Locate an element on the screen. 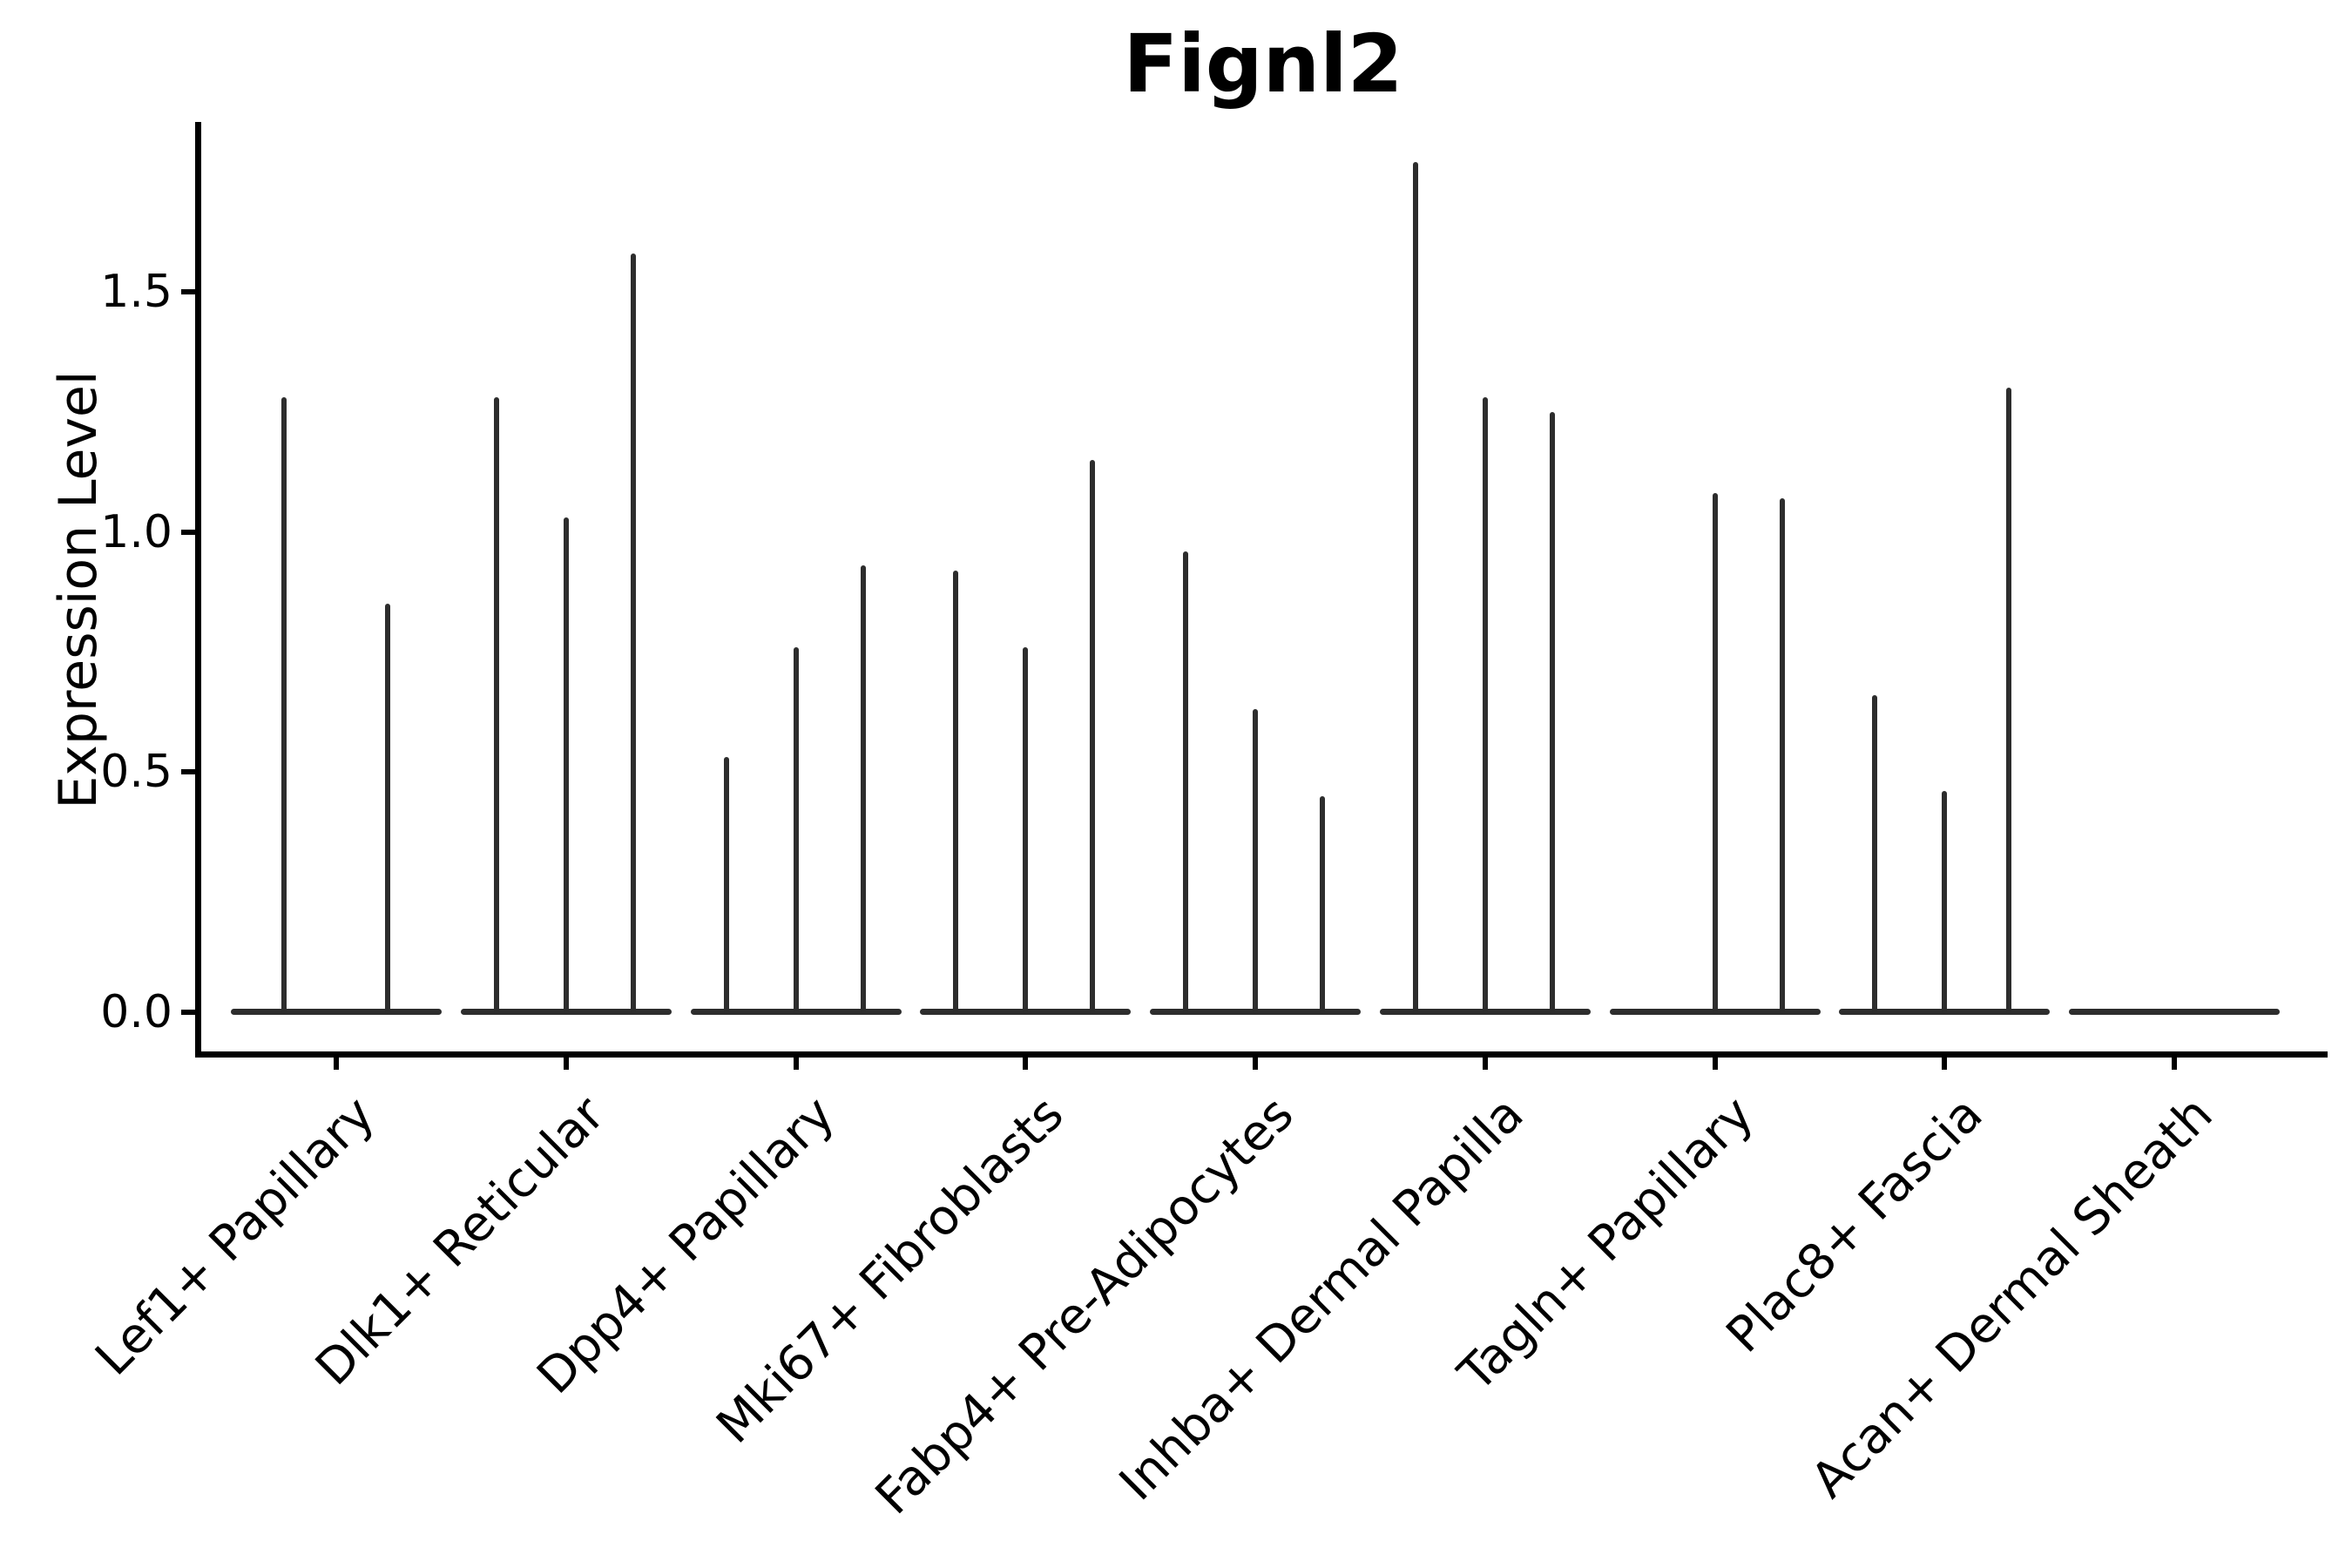  x-tick-label: Tagln+ Papillary is located at coordinates (1606, 1243).